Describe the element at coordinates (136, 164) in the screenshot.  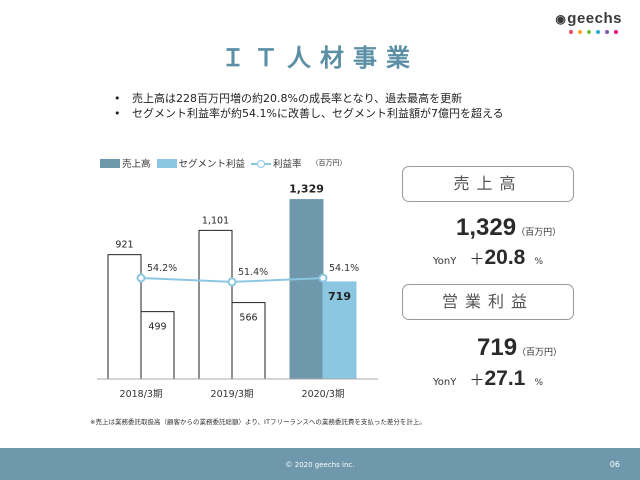
I see `legend-label-sales: 売上高` at that location.